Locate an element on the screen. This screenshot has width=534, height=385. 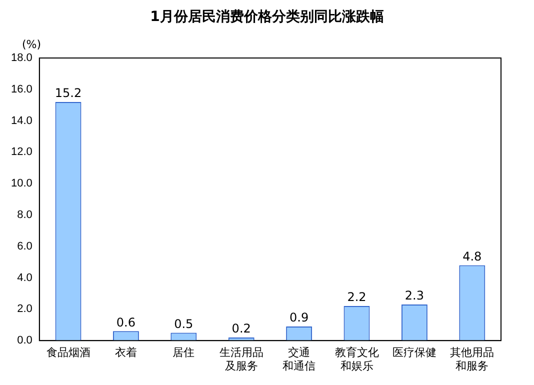
y-tick-label: 12.0 is located at coordinates (21, 152).